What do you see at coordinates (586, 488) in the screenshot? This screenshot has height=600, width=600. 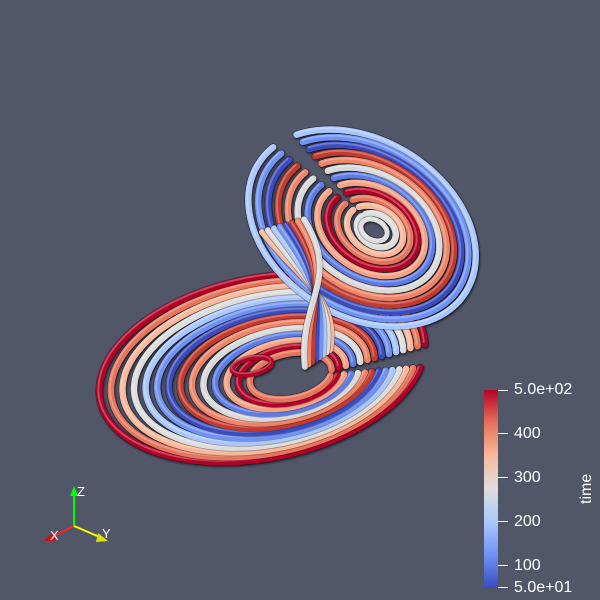 I see `colorbar-title: time` at bounding box center [586, 488].